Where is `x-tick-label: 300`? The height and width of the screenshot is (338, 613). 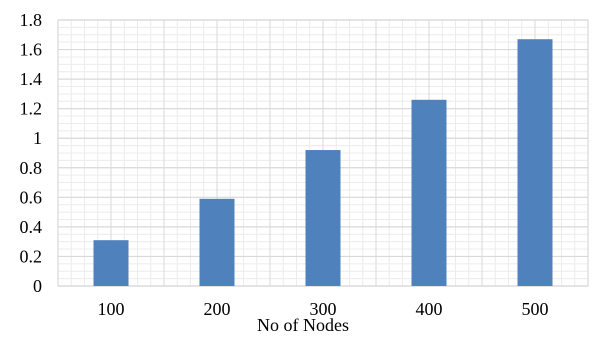 x-tick-label: 300 is located at coordinates (323, 309).